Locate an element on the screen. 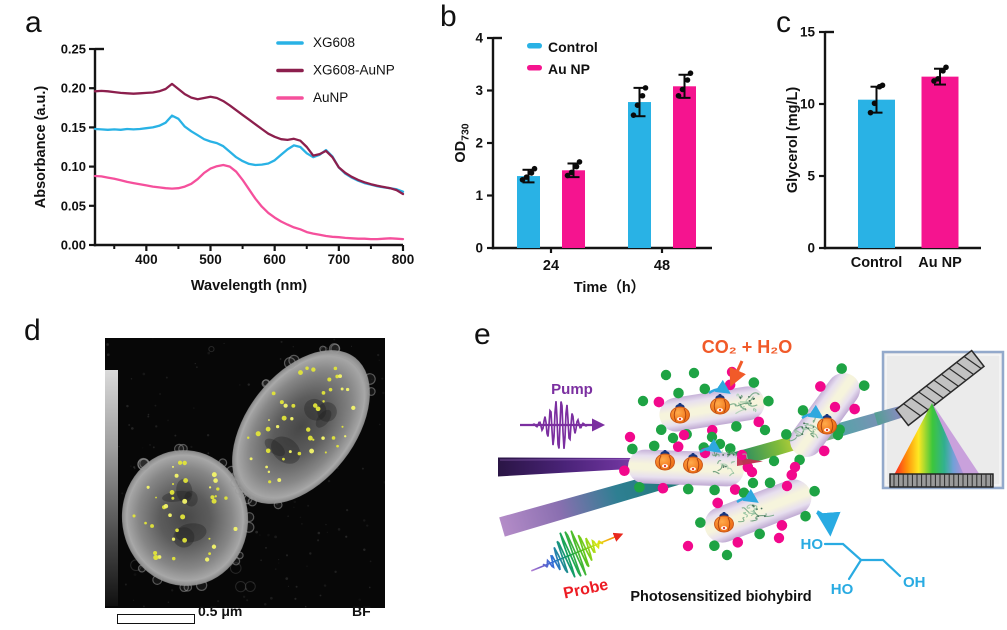  svg-text: 700 is located at coordinates (339, 259).